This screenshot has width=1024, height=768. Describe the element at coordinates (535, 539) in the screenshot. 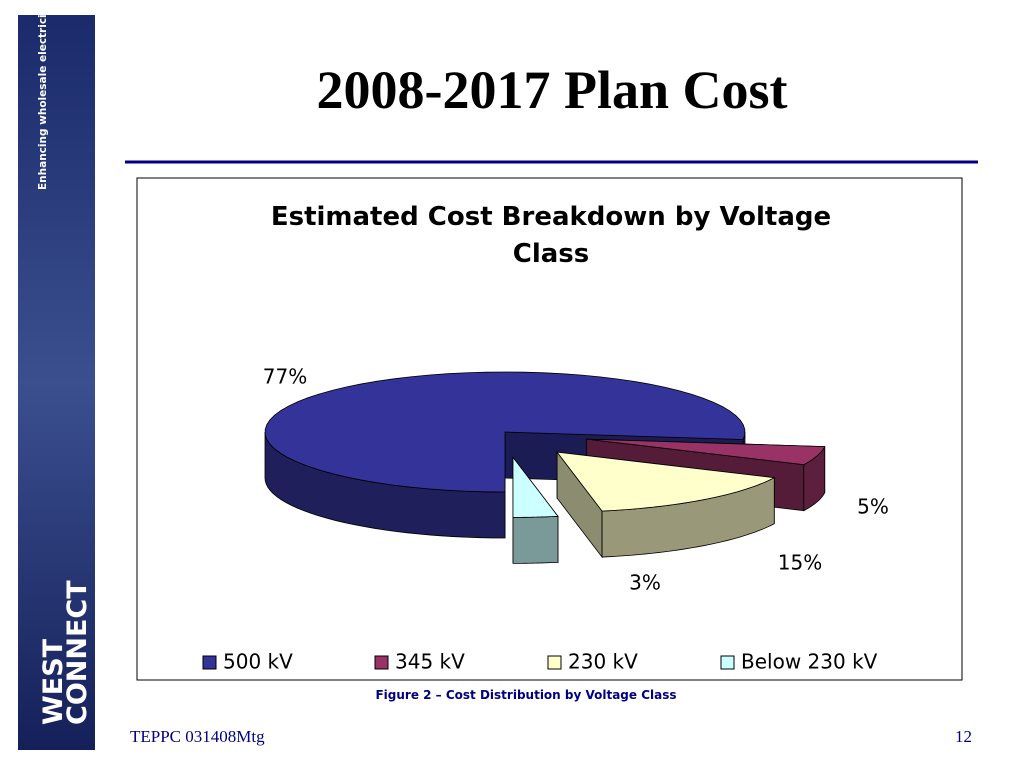

I see `slice-side` at that location.